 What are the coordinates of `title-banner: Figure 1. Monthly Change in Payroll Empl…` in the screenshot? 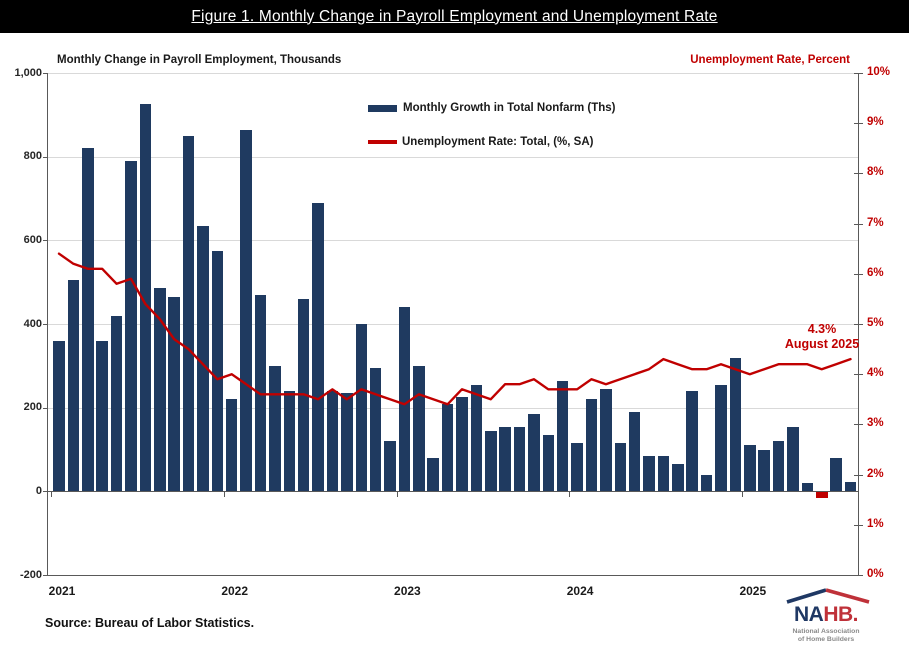 It's located at (454, 16).